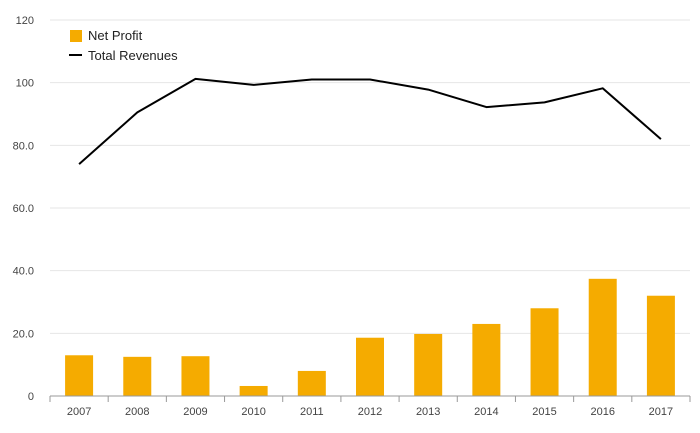  What do you see at coordinates (253, 412) in the screenshot?
I see `x-tick-label: 2010` at bounding box center [253, 412].